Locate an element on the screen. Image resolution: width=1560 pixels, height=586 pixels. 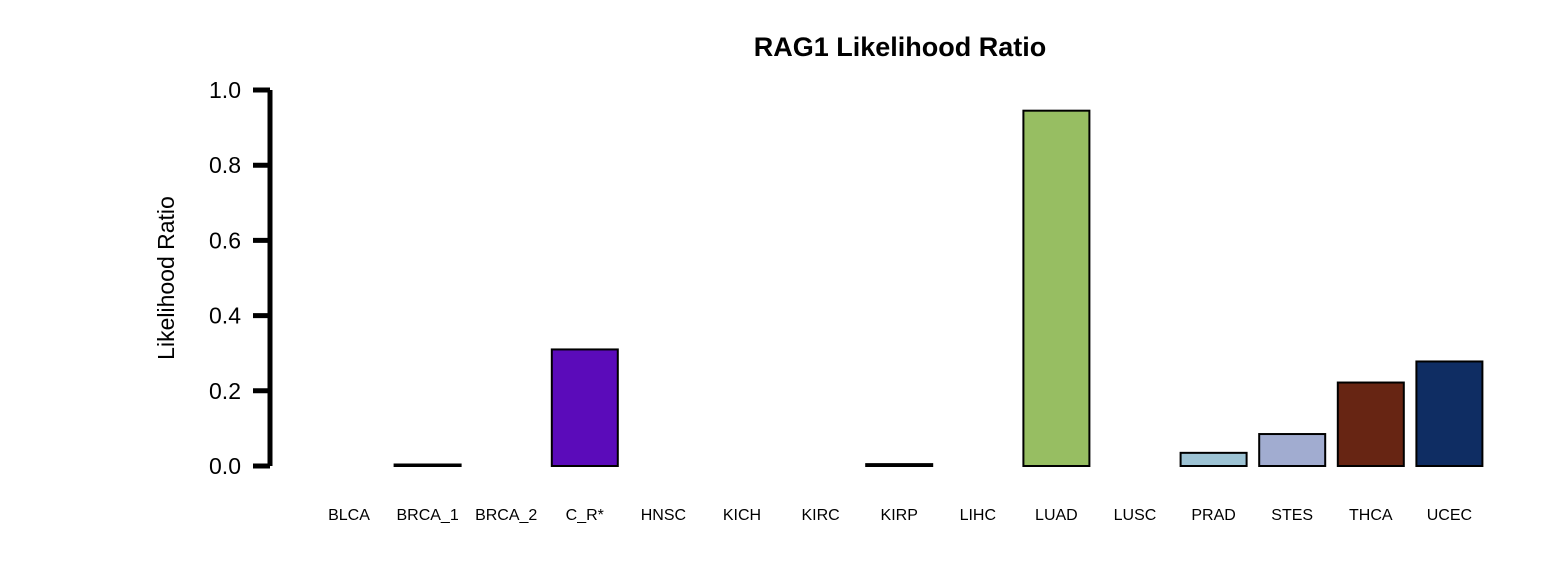
bar-c-r is located at coordinates (584, 407).